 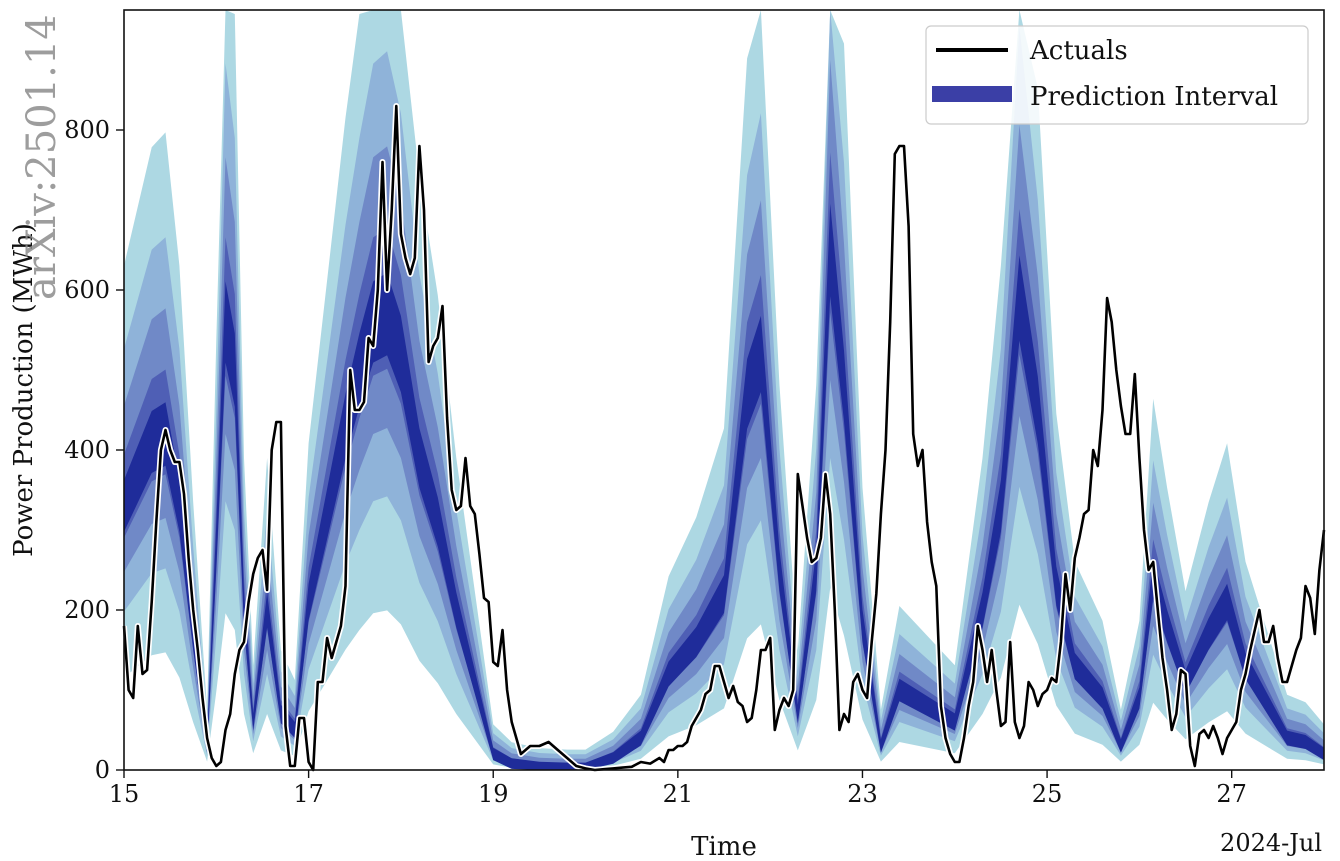 I want to click on legend: Actuals Prediction Interval, so click(x=1117, y=75).